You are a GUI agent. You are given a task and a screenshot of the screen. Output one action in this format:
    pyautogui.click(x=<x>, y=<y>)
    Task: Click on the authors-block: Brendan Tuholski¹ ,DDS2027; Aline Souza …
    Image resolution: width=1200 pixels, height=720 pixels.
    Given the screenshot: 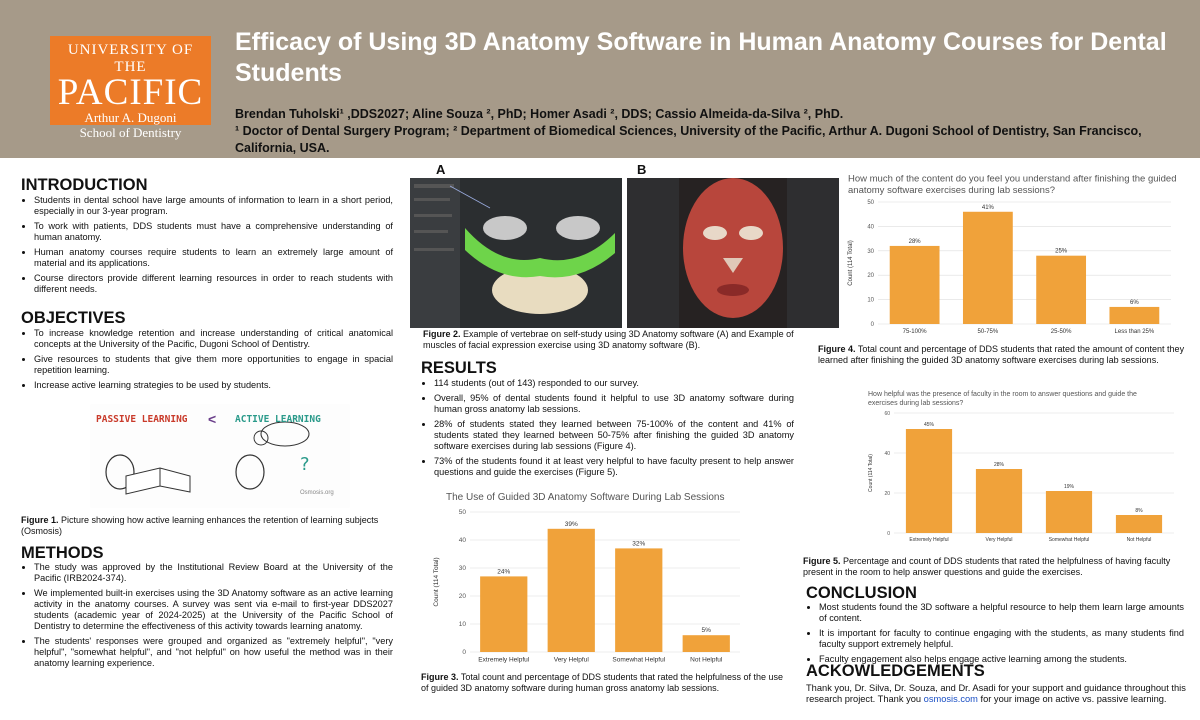 What is the action you would take?
    pyautogui.click(x=705, y=131)
    